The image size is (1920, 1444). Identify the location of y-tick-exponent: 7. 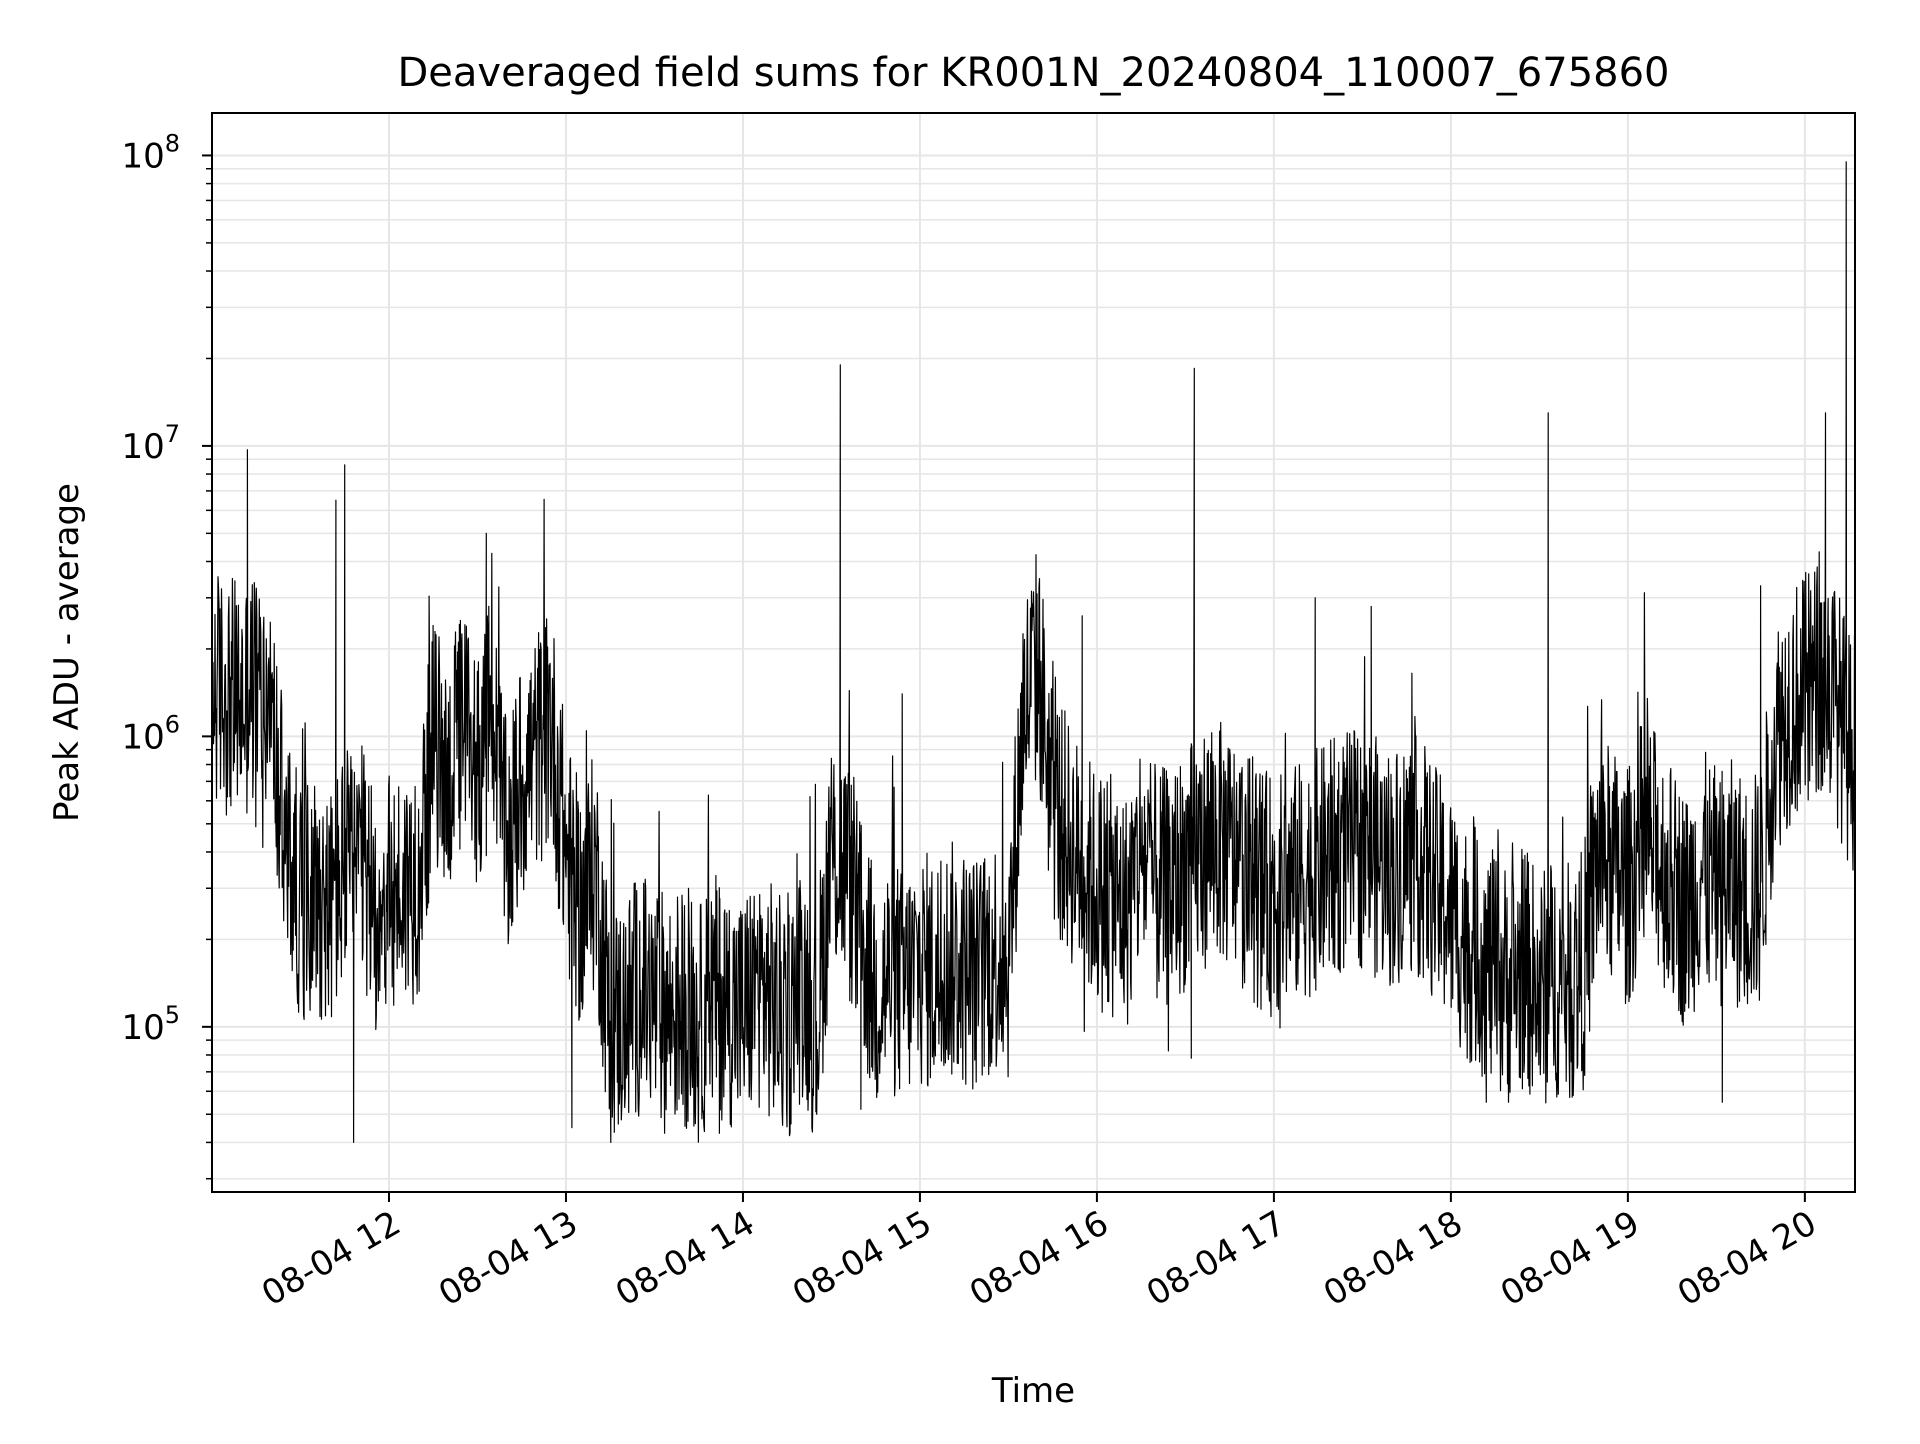
(172, 434).